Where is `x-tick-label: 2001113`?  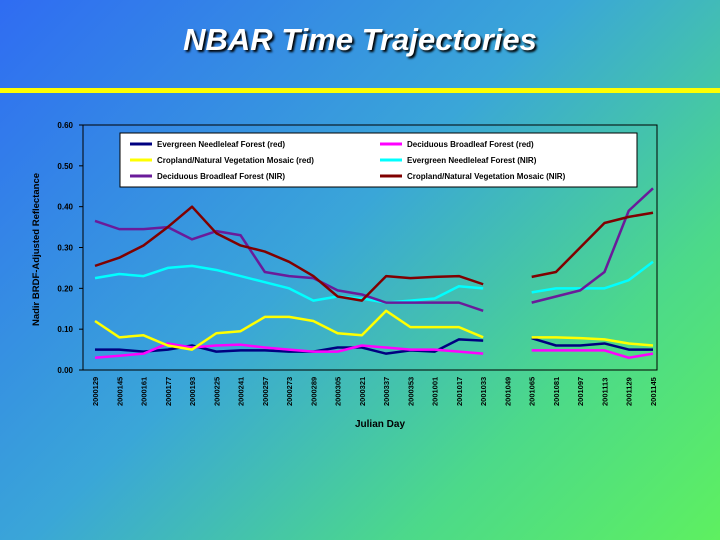 x-tick-label: 2001113 is located at coordinates (604, 392).